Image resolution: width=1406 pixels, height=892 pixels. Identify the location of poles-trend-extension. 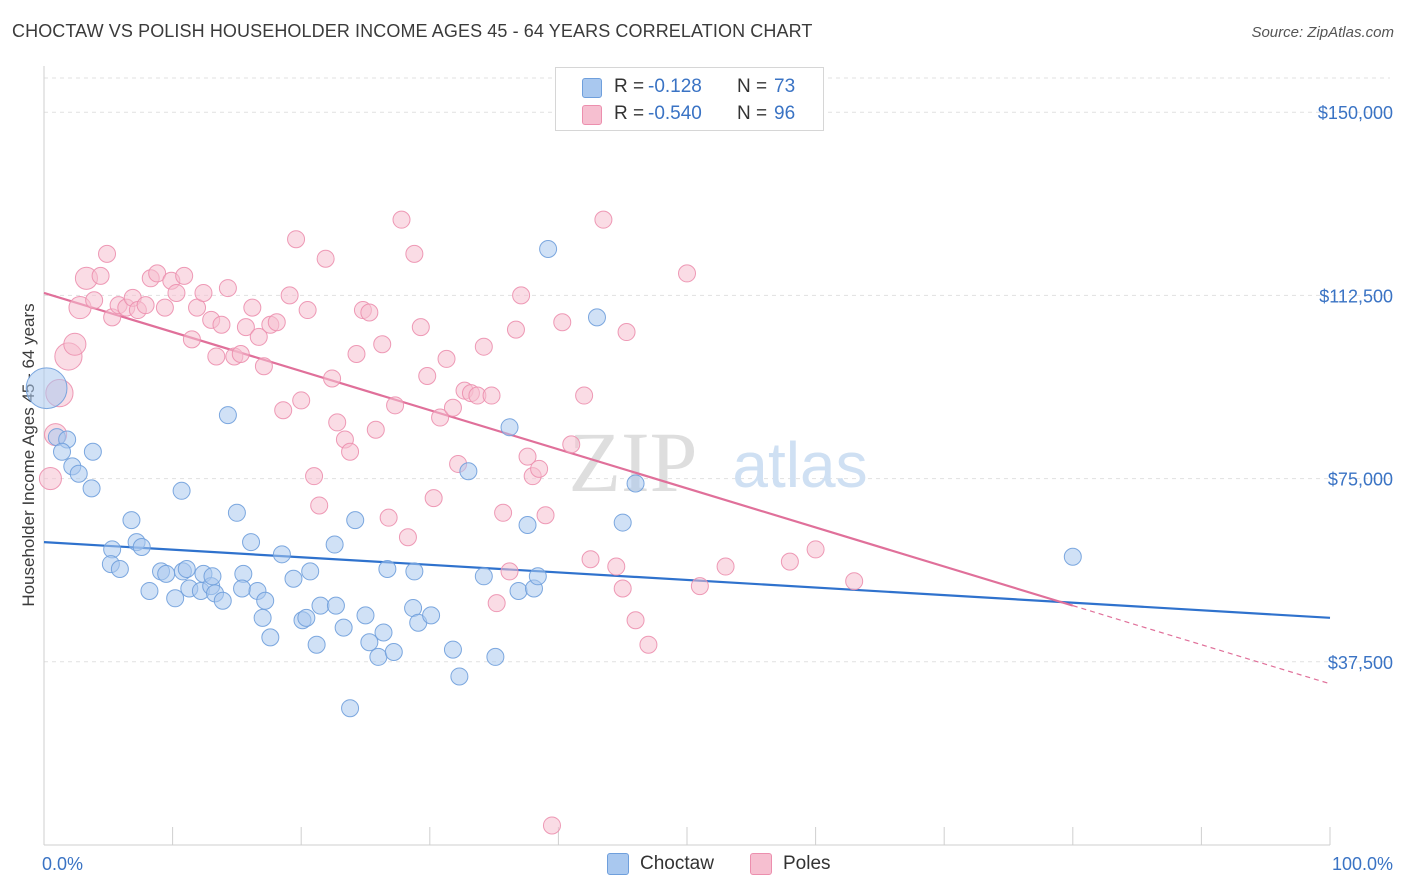
(1201, 645).